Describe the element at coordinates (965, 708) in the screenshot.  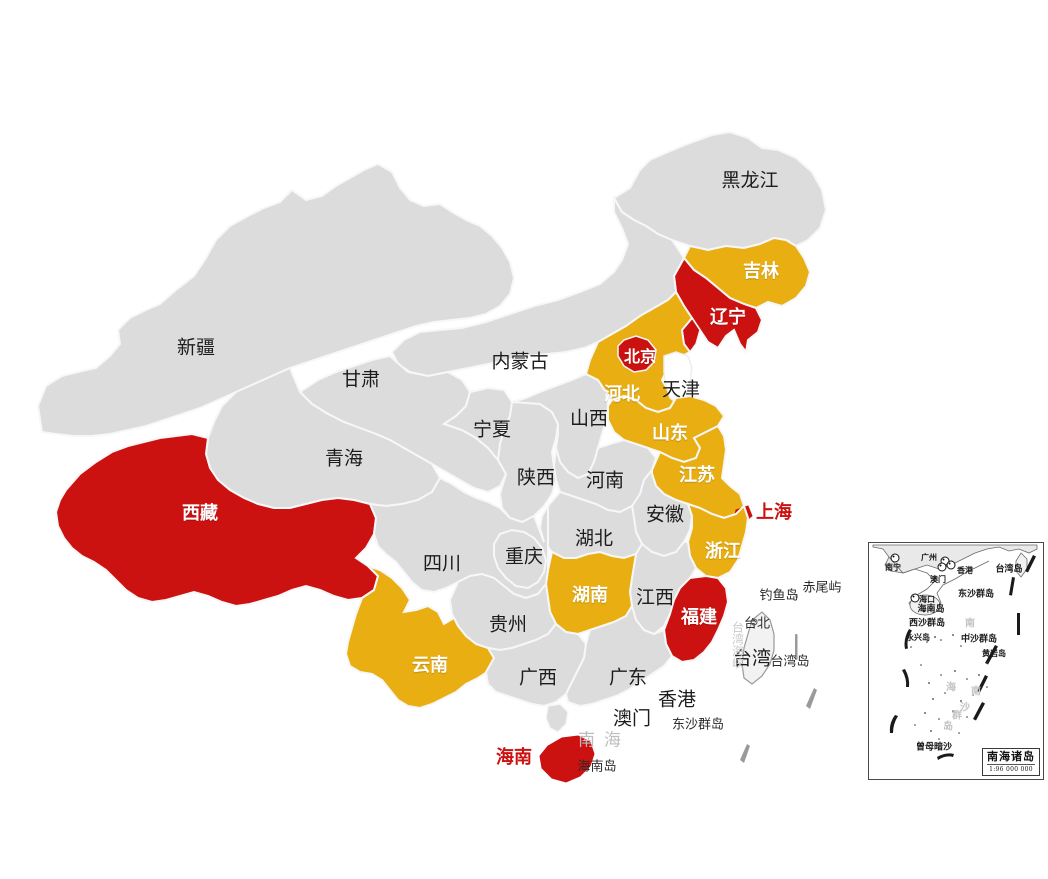
I see `inset-watermark-sha: 沙` at that location.